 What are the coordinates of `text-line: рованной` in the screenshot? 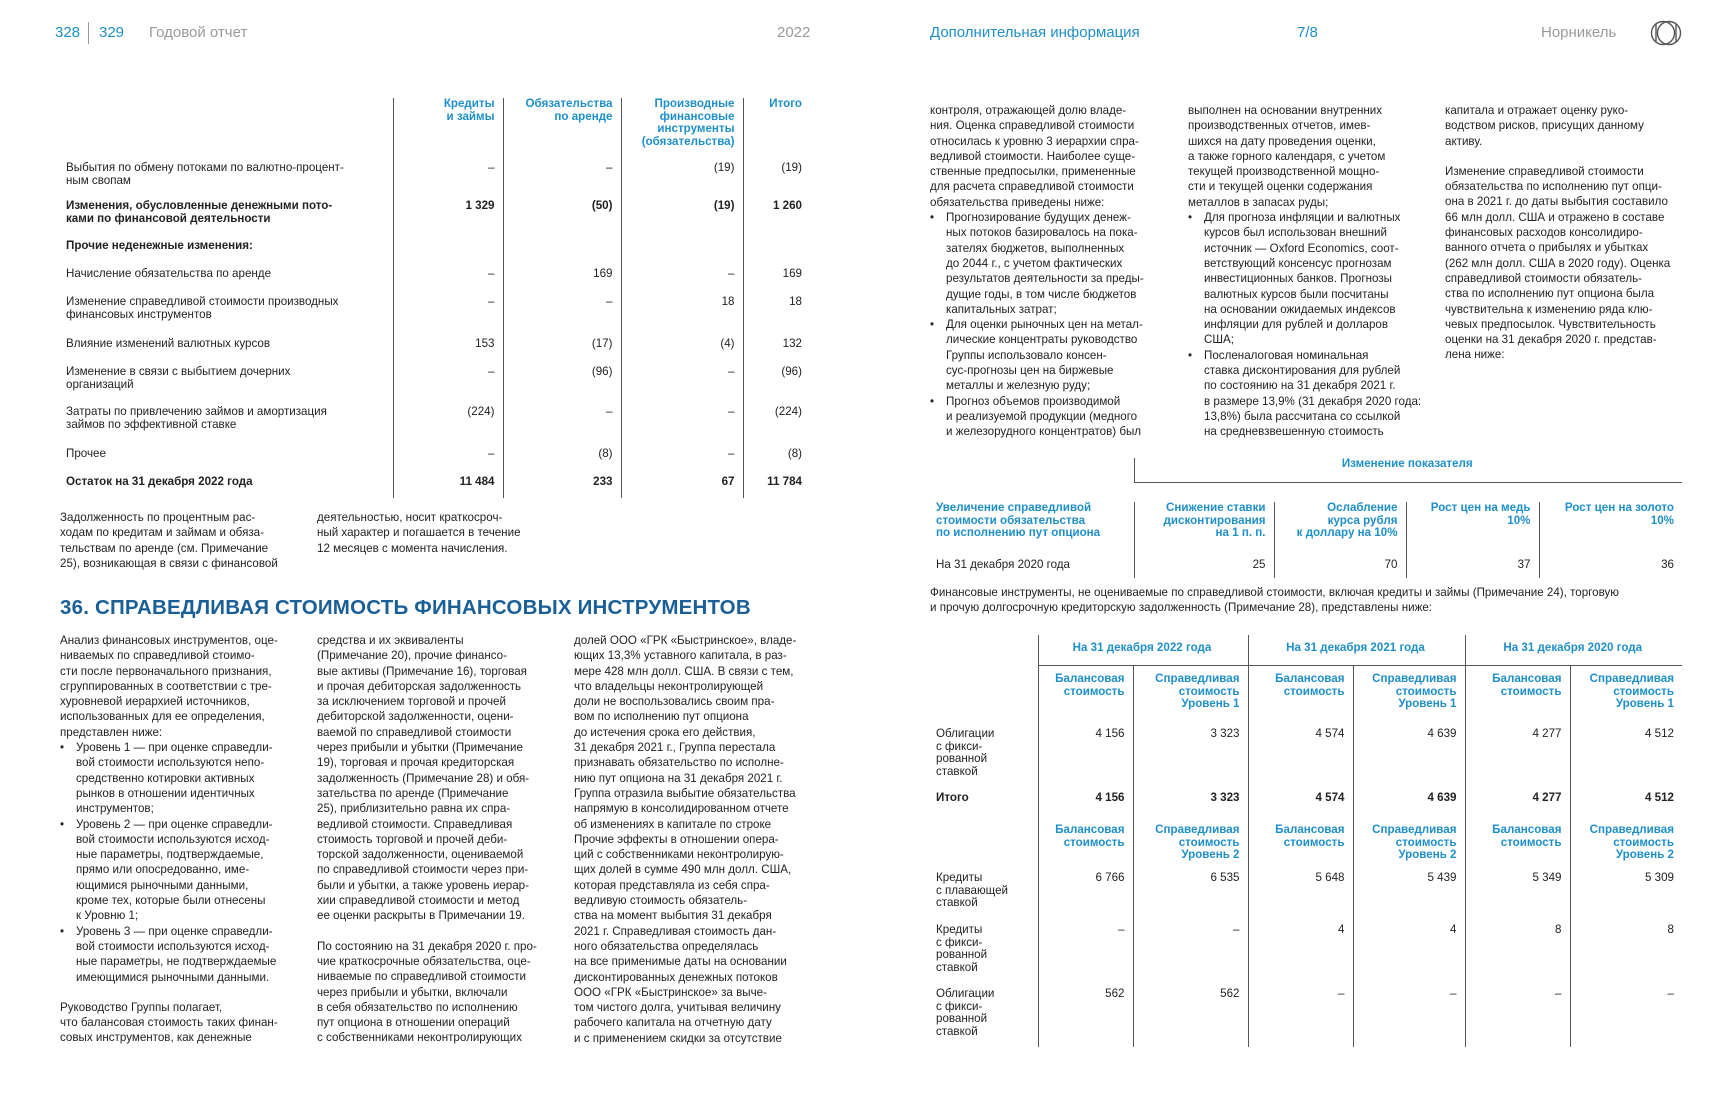 It's located at (962, 1018).